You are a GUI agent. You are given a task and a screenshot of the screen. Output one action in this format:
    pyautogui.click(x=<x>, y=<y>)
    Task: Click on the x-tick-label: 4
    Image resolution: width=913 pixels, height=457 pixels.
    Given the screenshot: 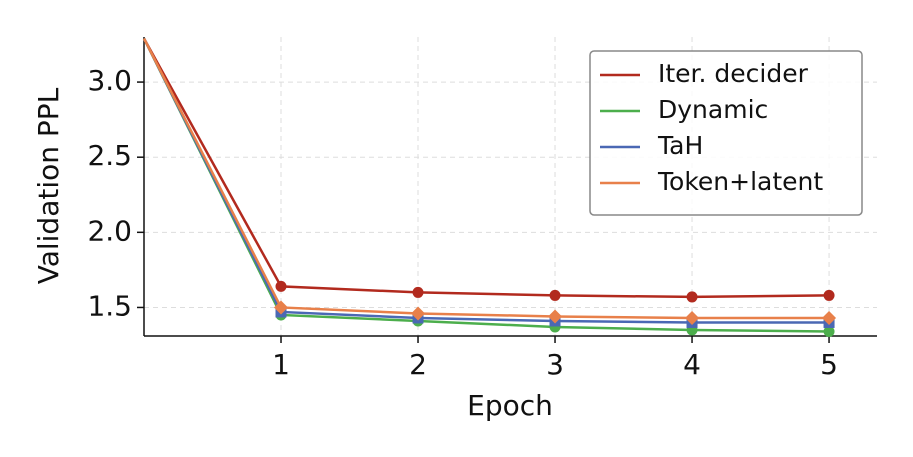 What is the action you would take?
    pyautogui.click(x=692, y=364)
    